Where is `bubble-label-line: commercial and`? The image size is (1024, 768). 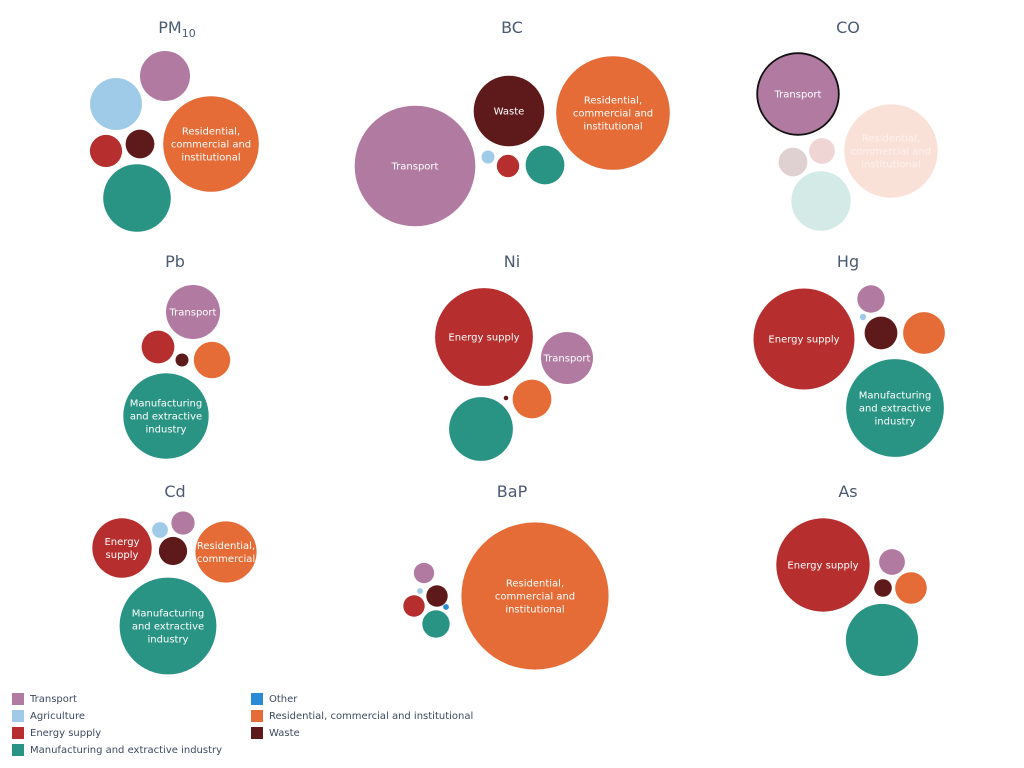
bubble-label-line: commercial and is located at coordinates (613, 114).